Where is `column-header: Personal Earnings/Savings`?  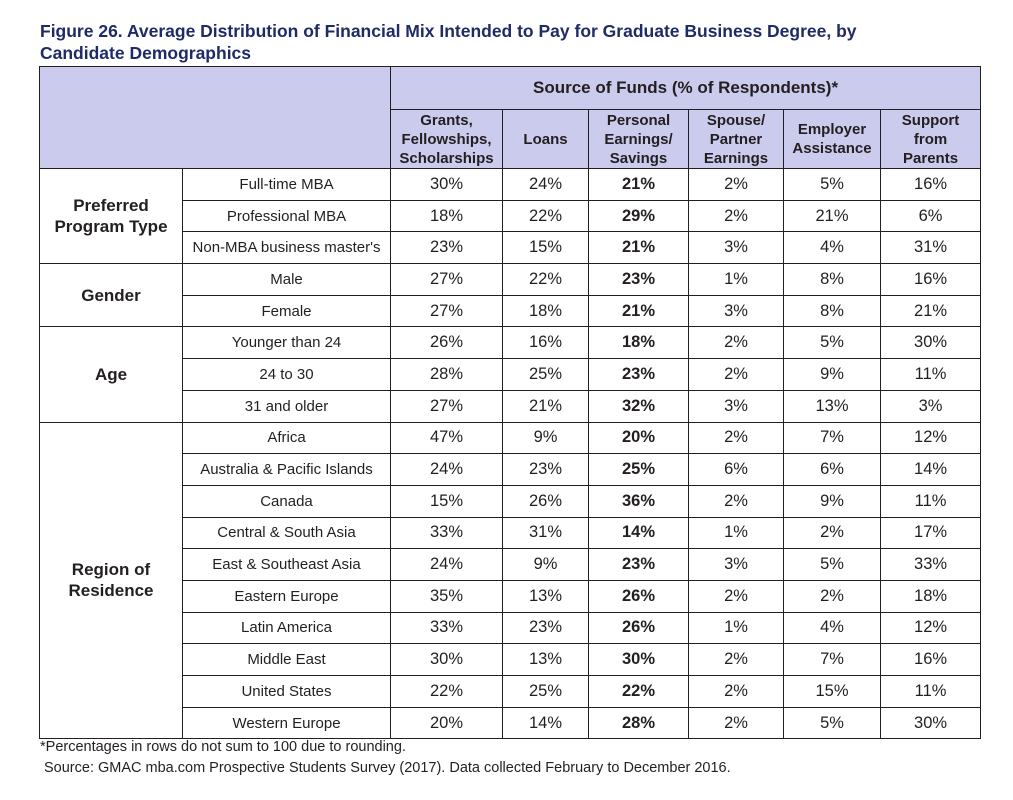 column-header: Personal Earnings/Savings is located at coordinates (638, 139).